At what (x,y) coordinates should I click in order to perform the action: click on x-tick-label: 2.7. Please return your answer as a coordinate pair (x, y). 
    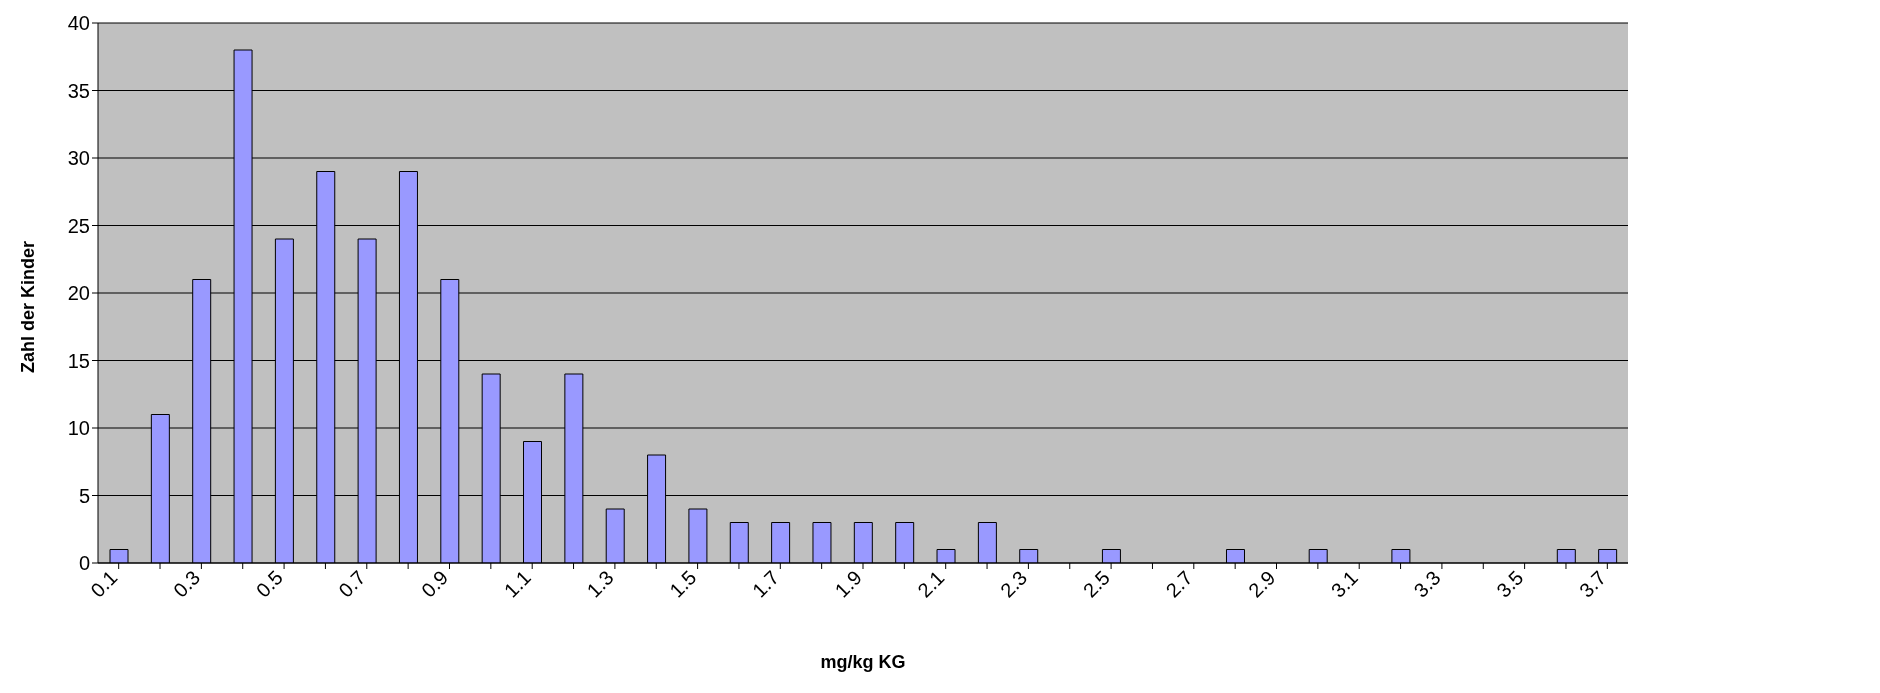
    Looking at the image, I should click on (1179, 584).